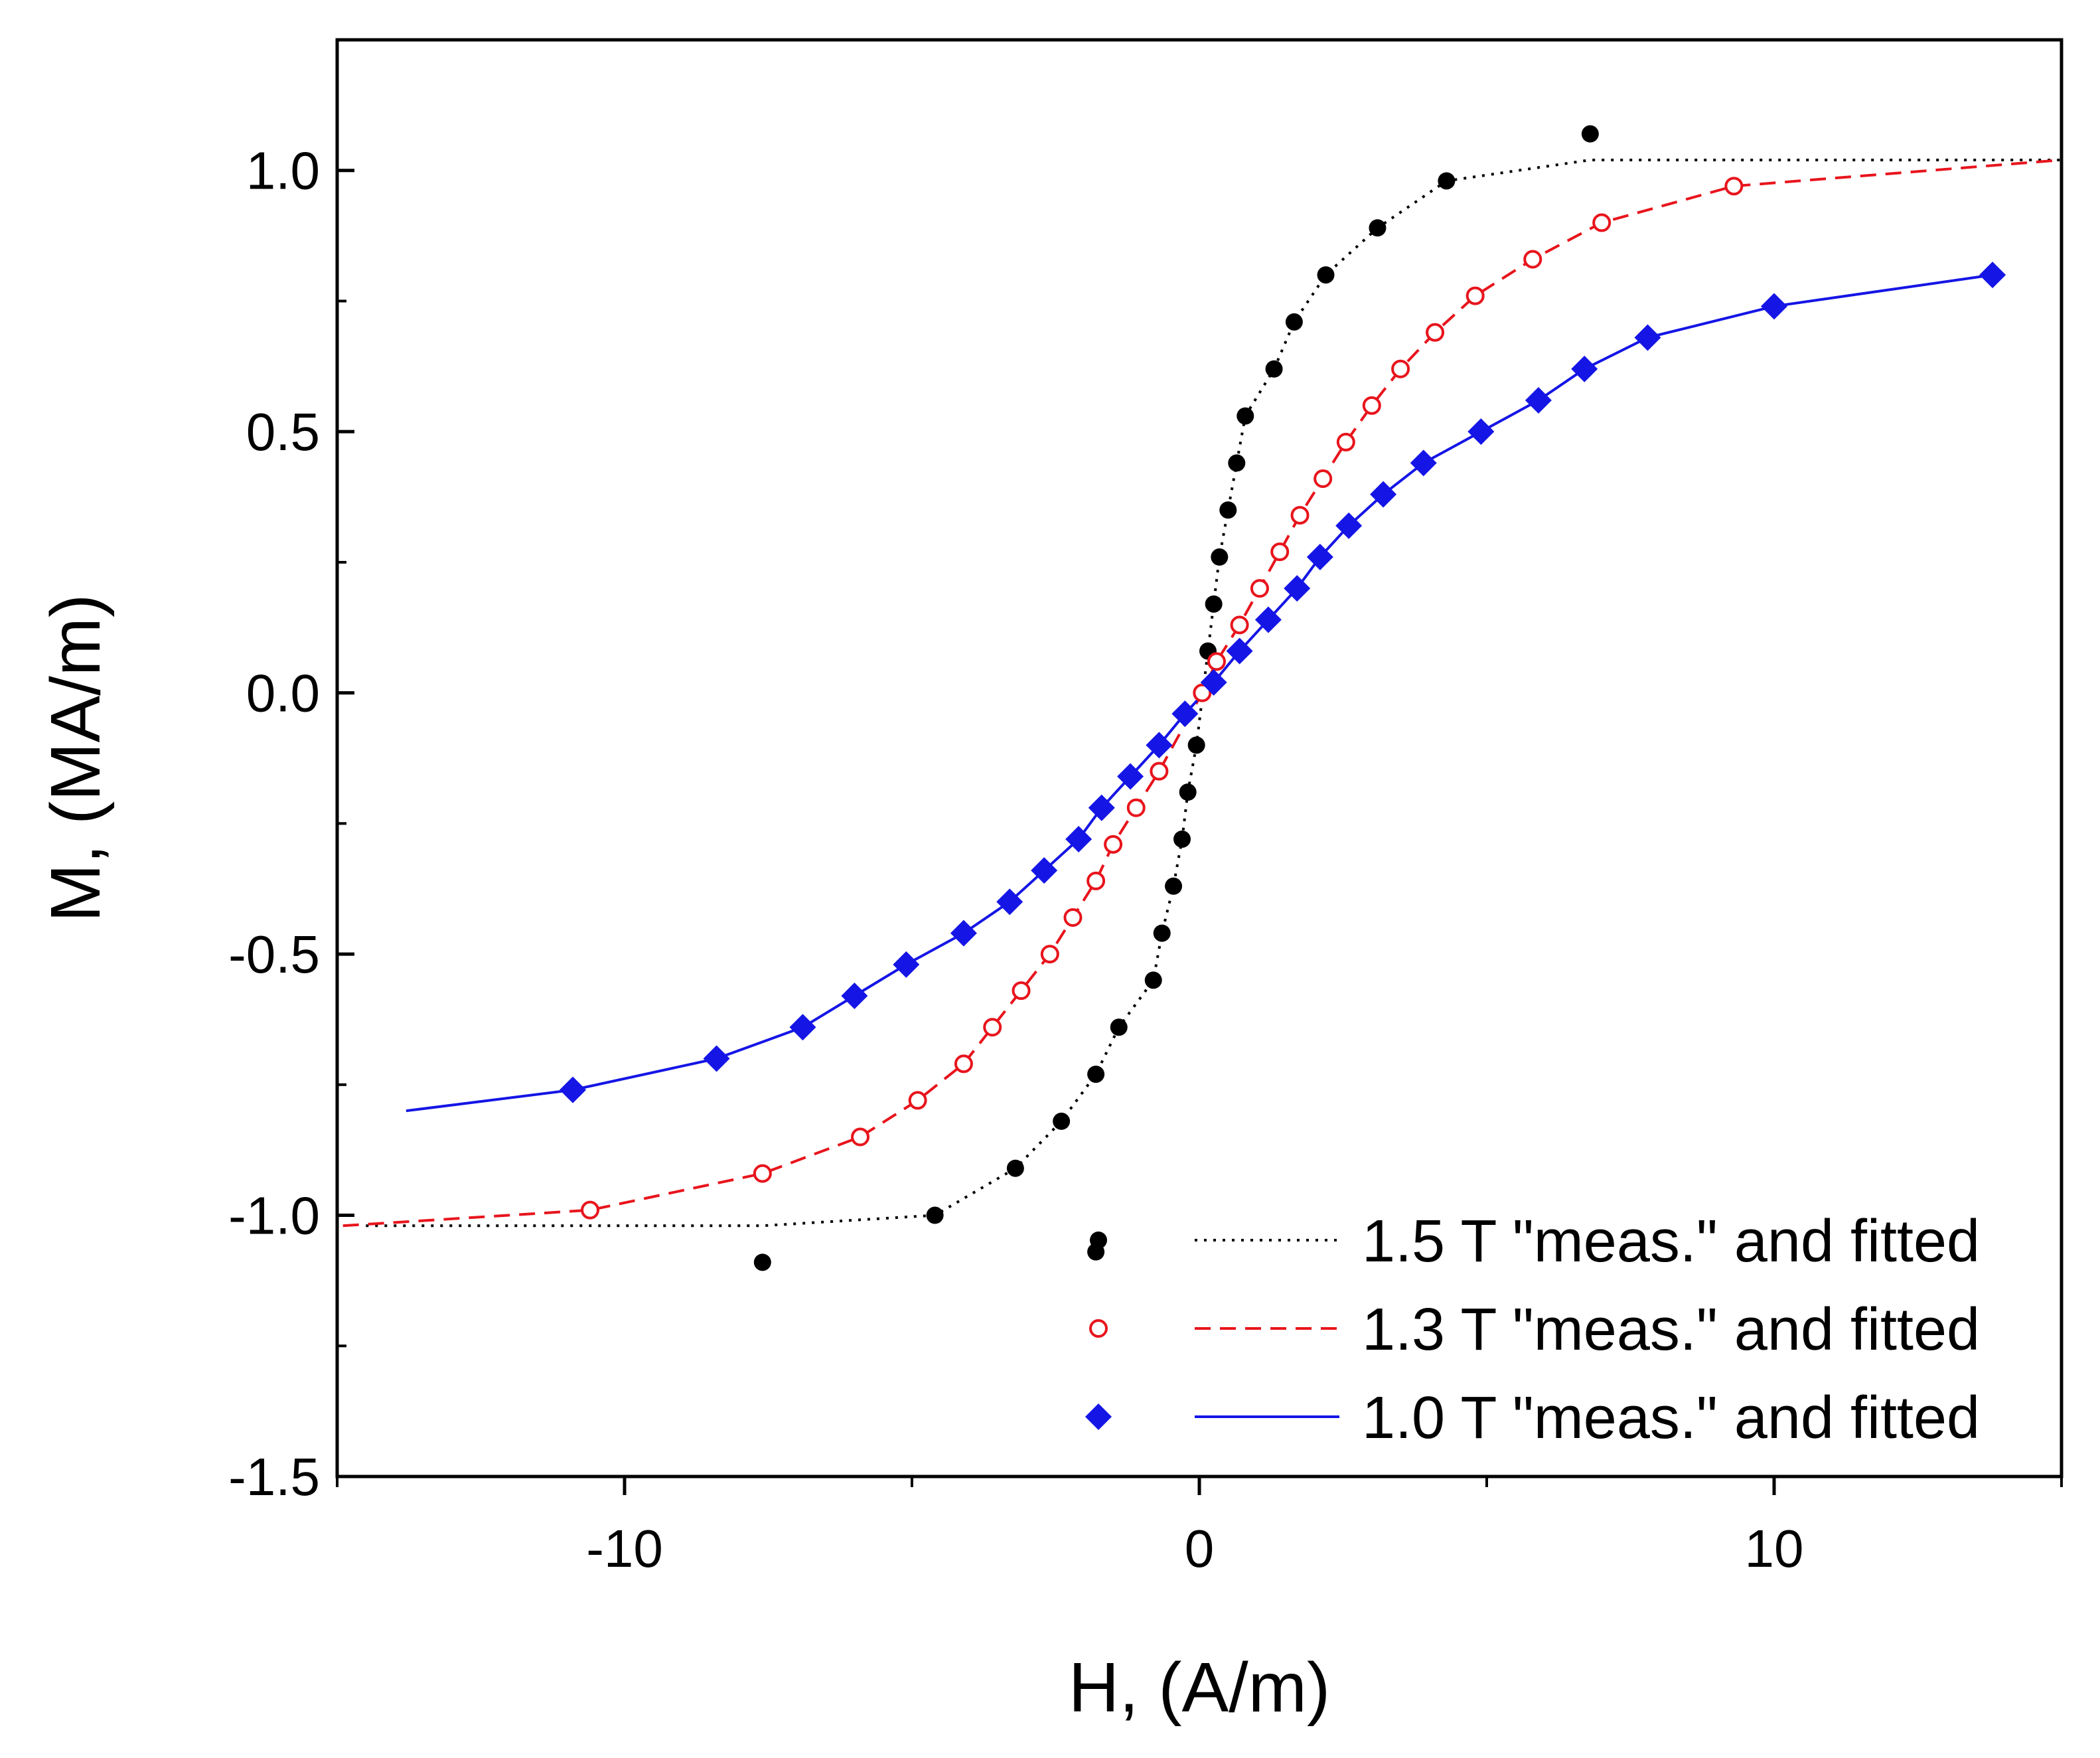 The width and height of the screenshot is (2100, 1758). What do you see at coordinates (1200, 1548) in the screenshot?
I see `x-tick-label: 0` at bounding box center [1200, 1548].